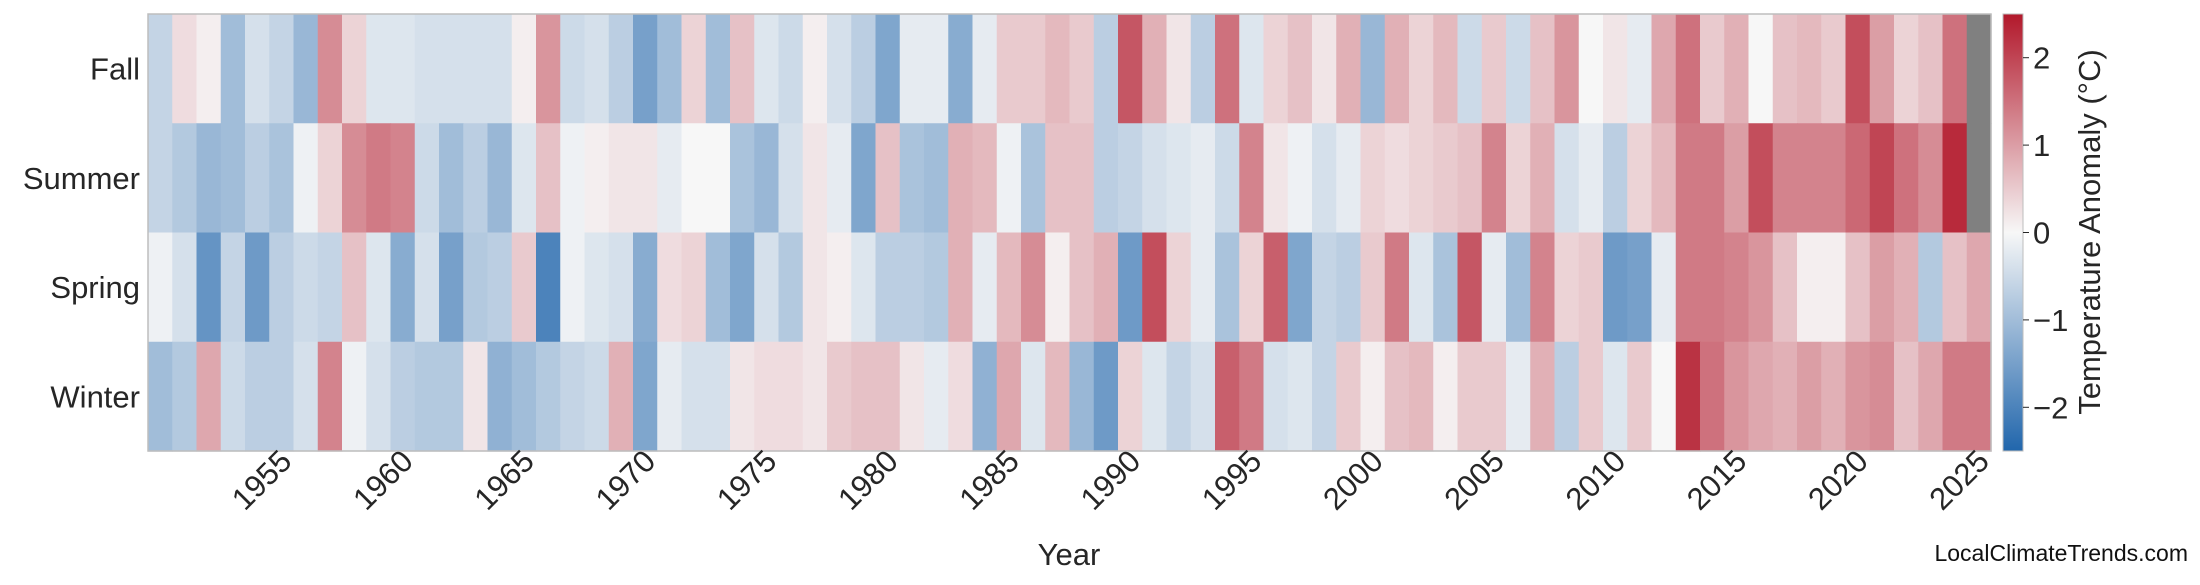  Describe the element at coordinates (1353, 480) in the screenshot. I see `x-tick-label: 2000` at that location.